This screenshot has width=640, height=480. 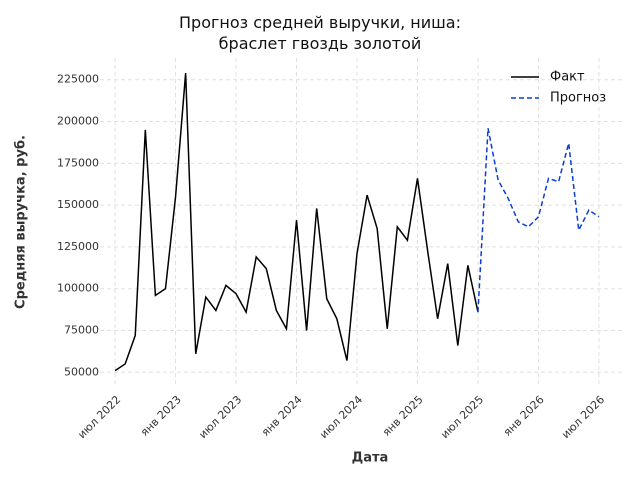 I want to click on x-axis-label: Дата, so click(x=370, y=458).